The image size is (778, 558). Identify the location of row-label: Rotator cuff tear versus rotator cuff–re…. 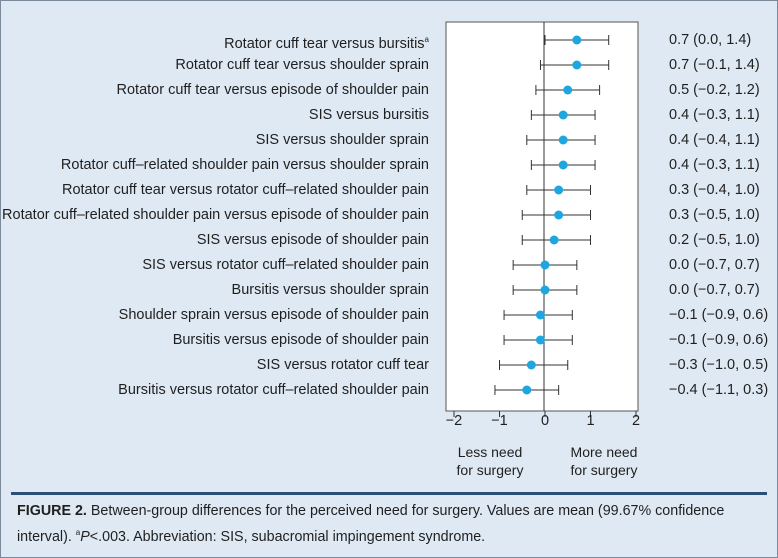
(245, 190).